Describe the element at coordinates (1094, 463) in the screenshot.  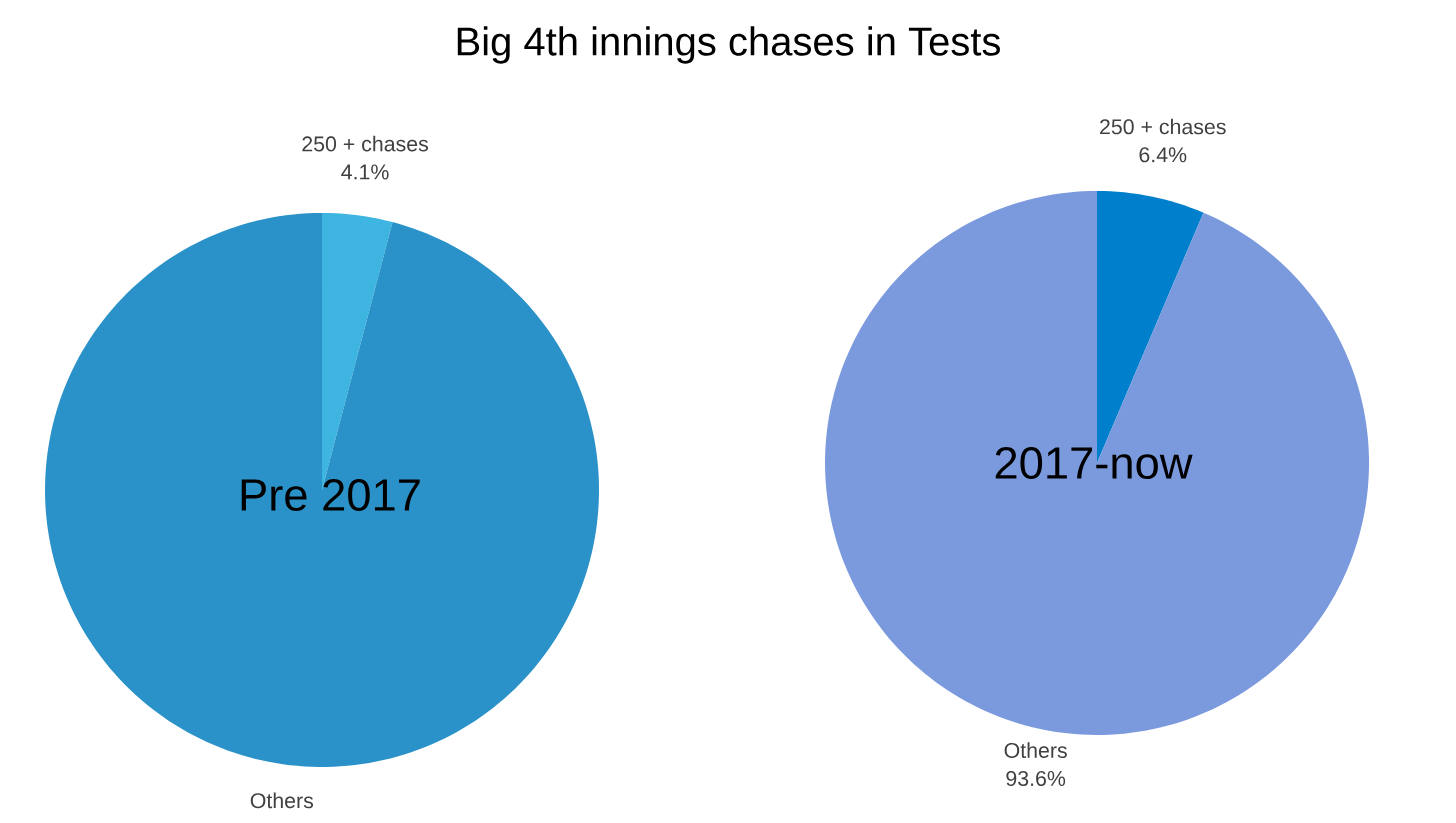
I see `text: 2017-now` at that location.